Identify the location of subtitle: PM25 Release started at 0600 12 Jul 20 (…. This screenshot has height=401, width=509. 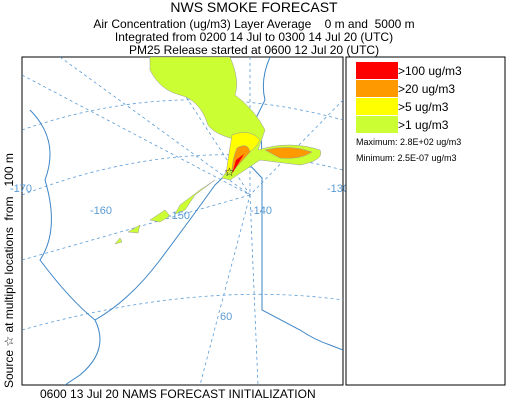
(254, 50).